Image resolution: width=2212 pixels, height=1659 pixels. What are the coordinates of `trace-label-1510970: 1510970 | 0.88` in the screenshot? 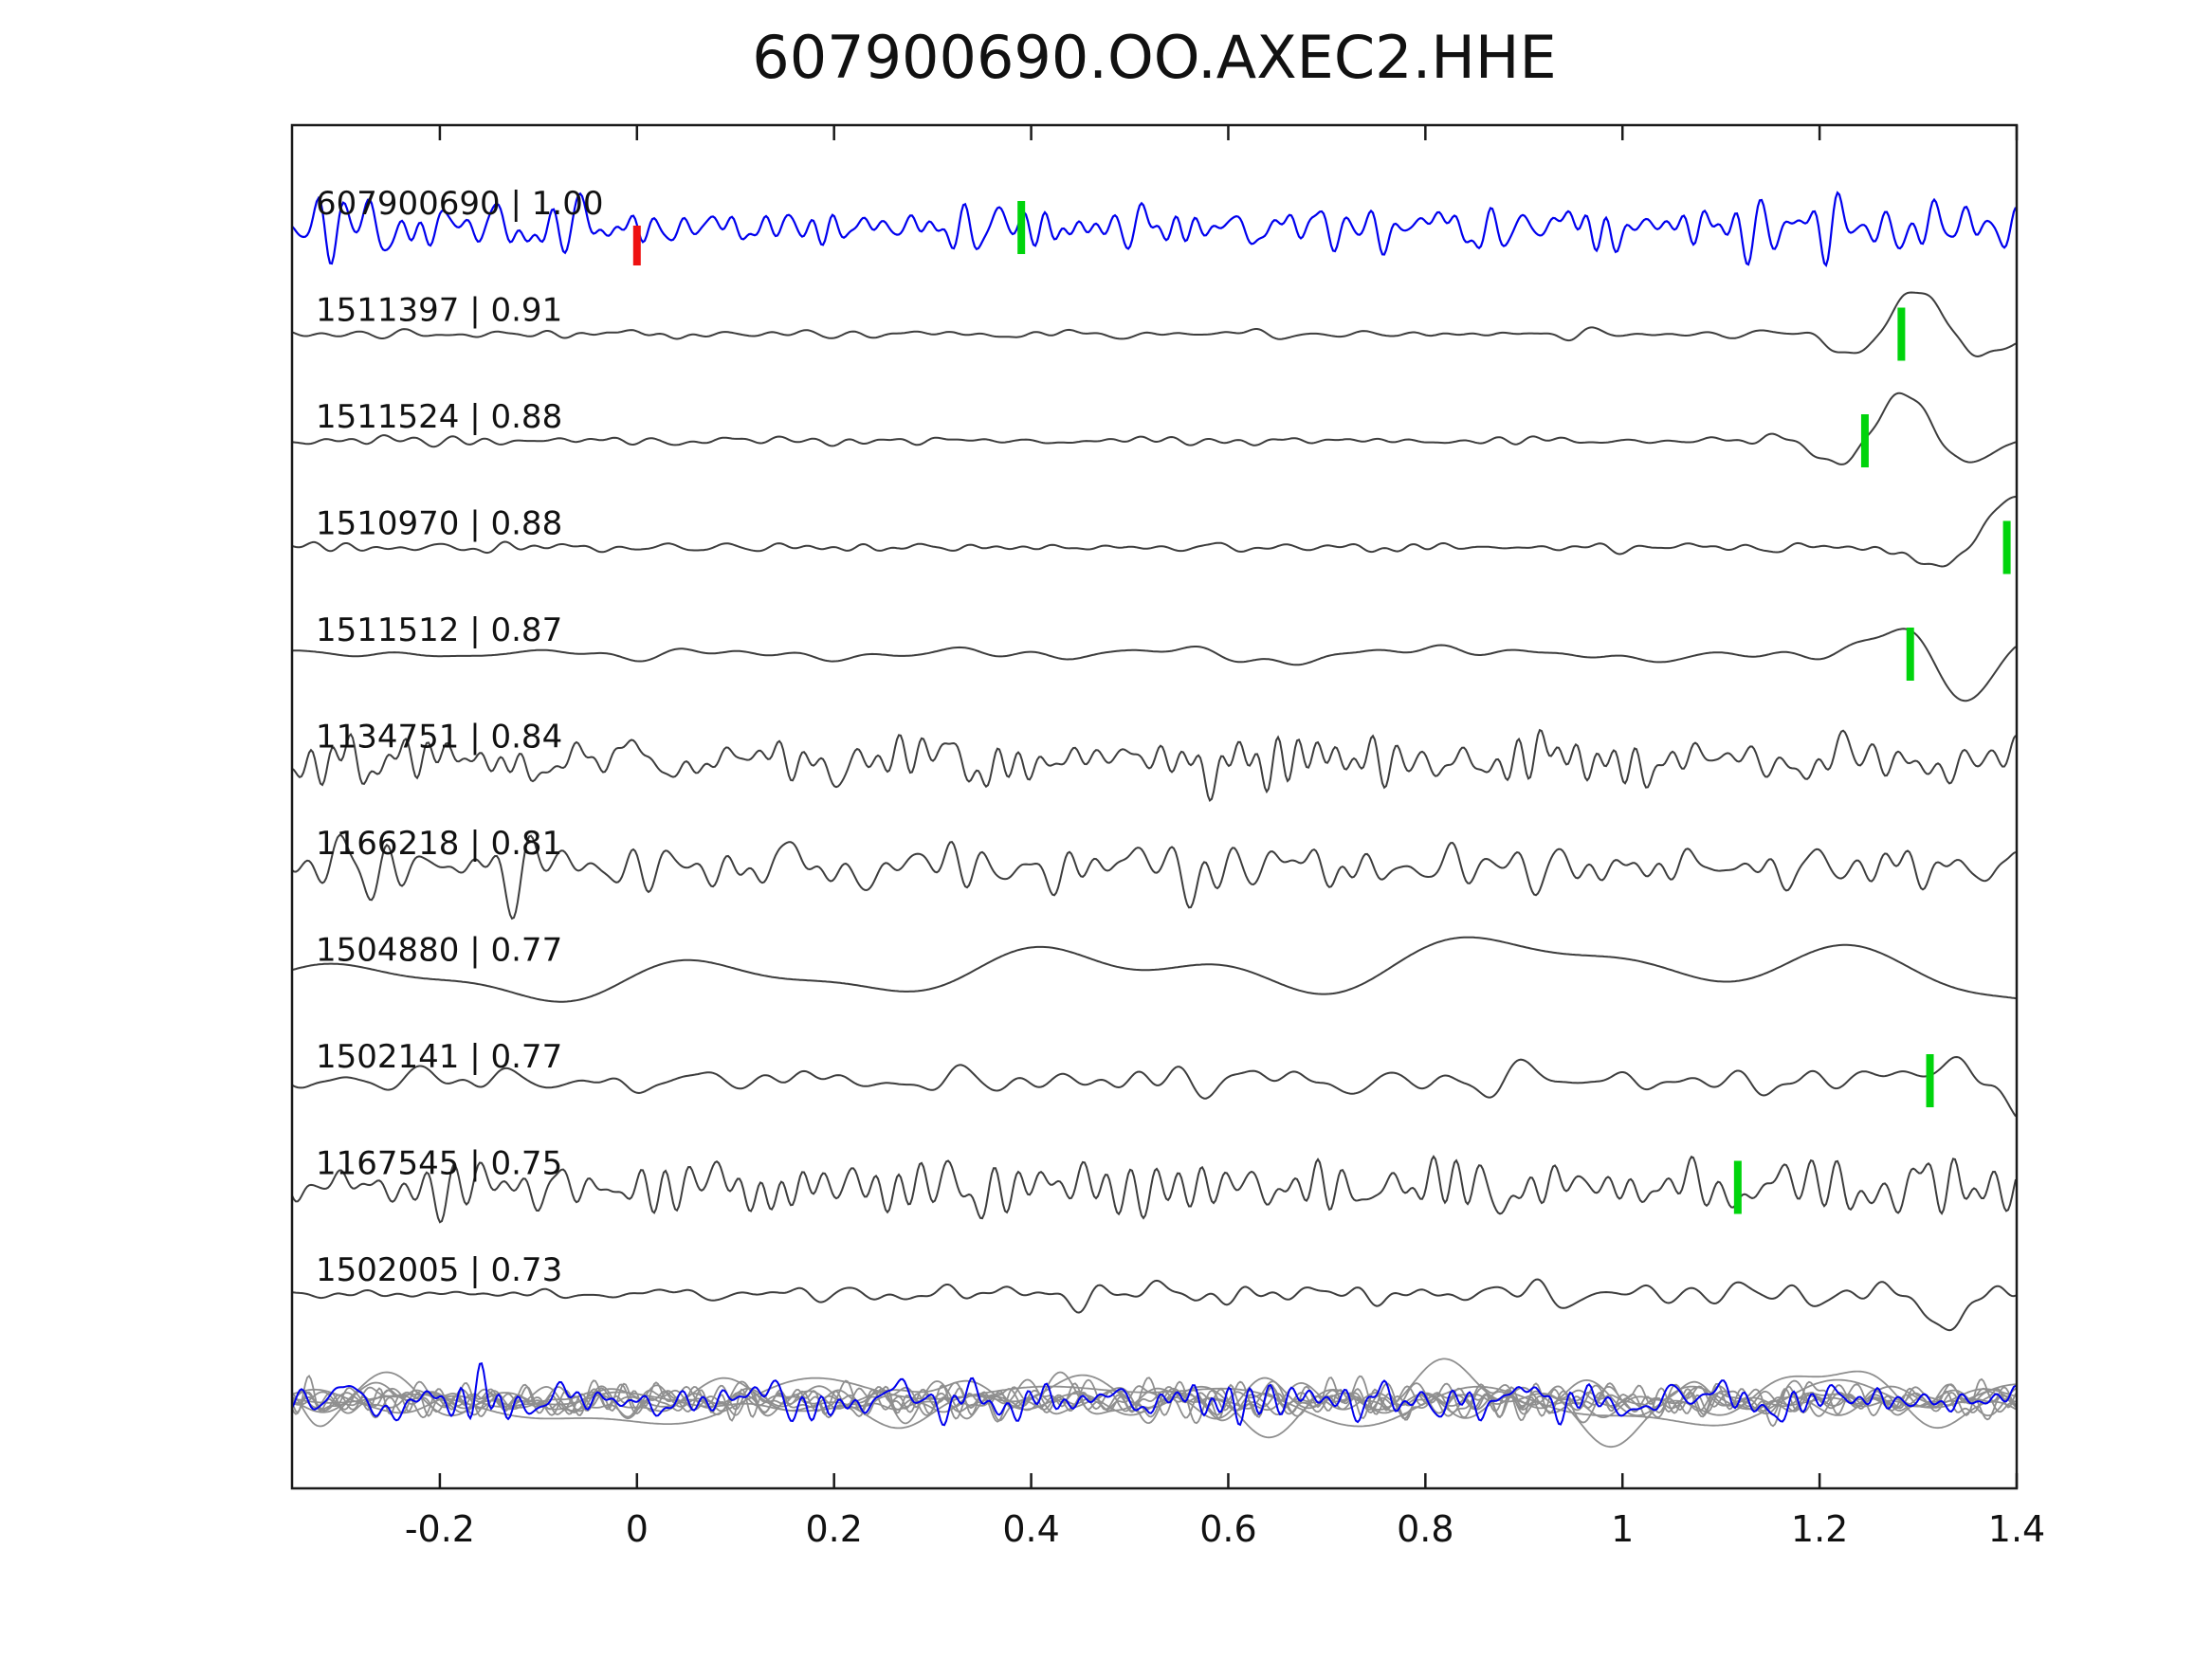 It's located at (439, 524).